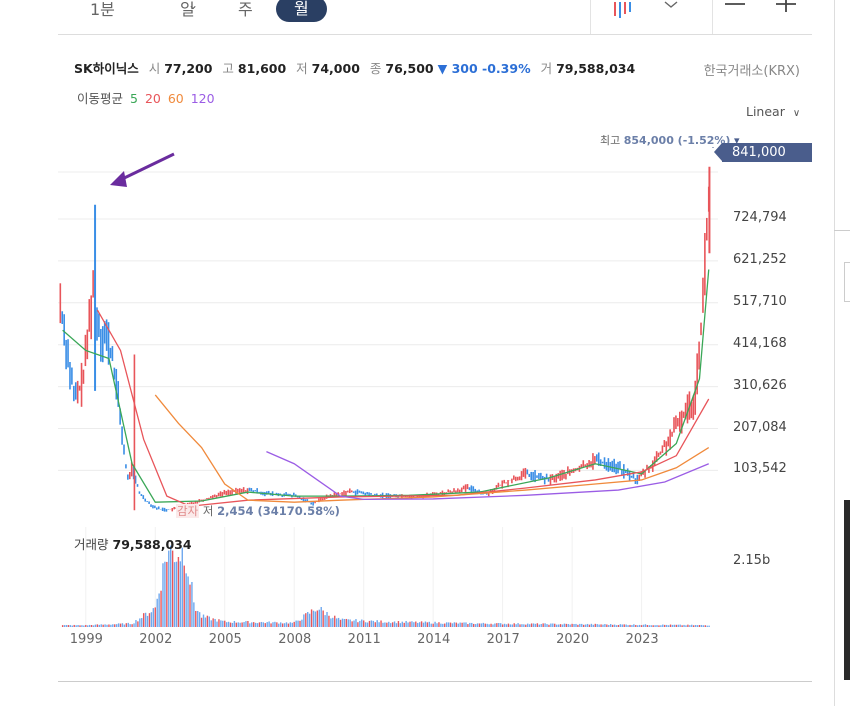 Image resolution: width=850 pixels, height=706 pixels. I want to click on y-tick-label: 207,084, so click(760, 427).